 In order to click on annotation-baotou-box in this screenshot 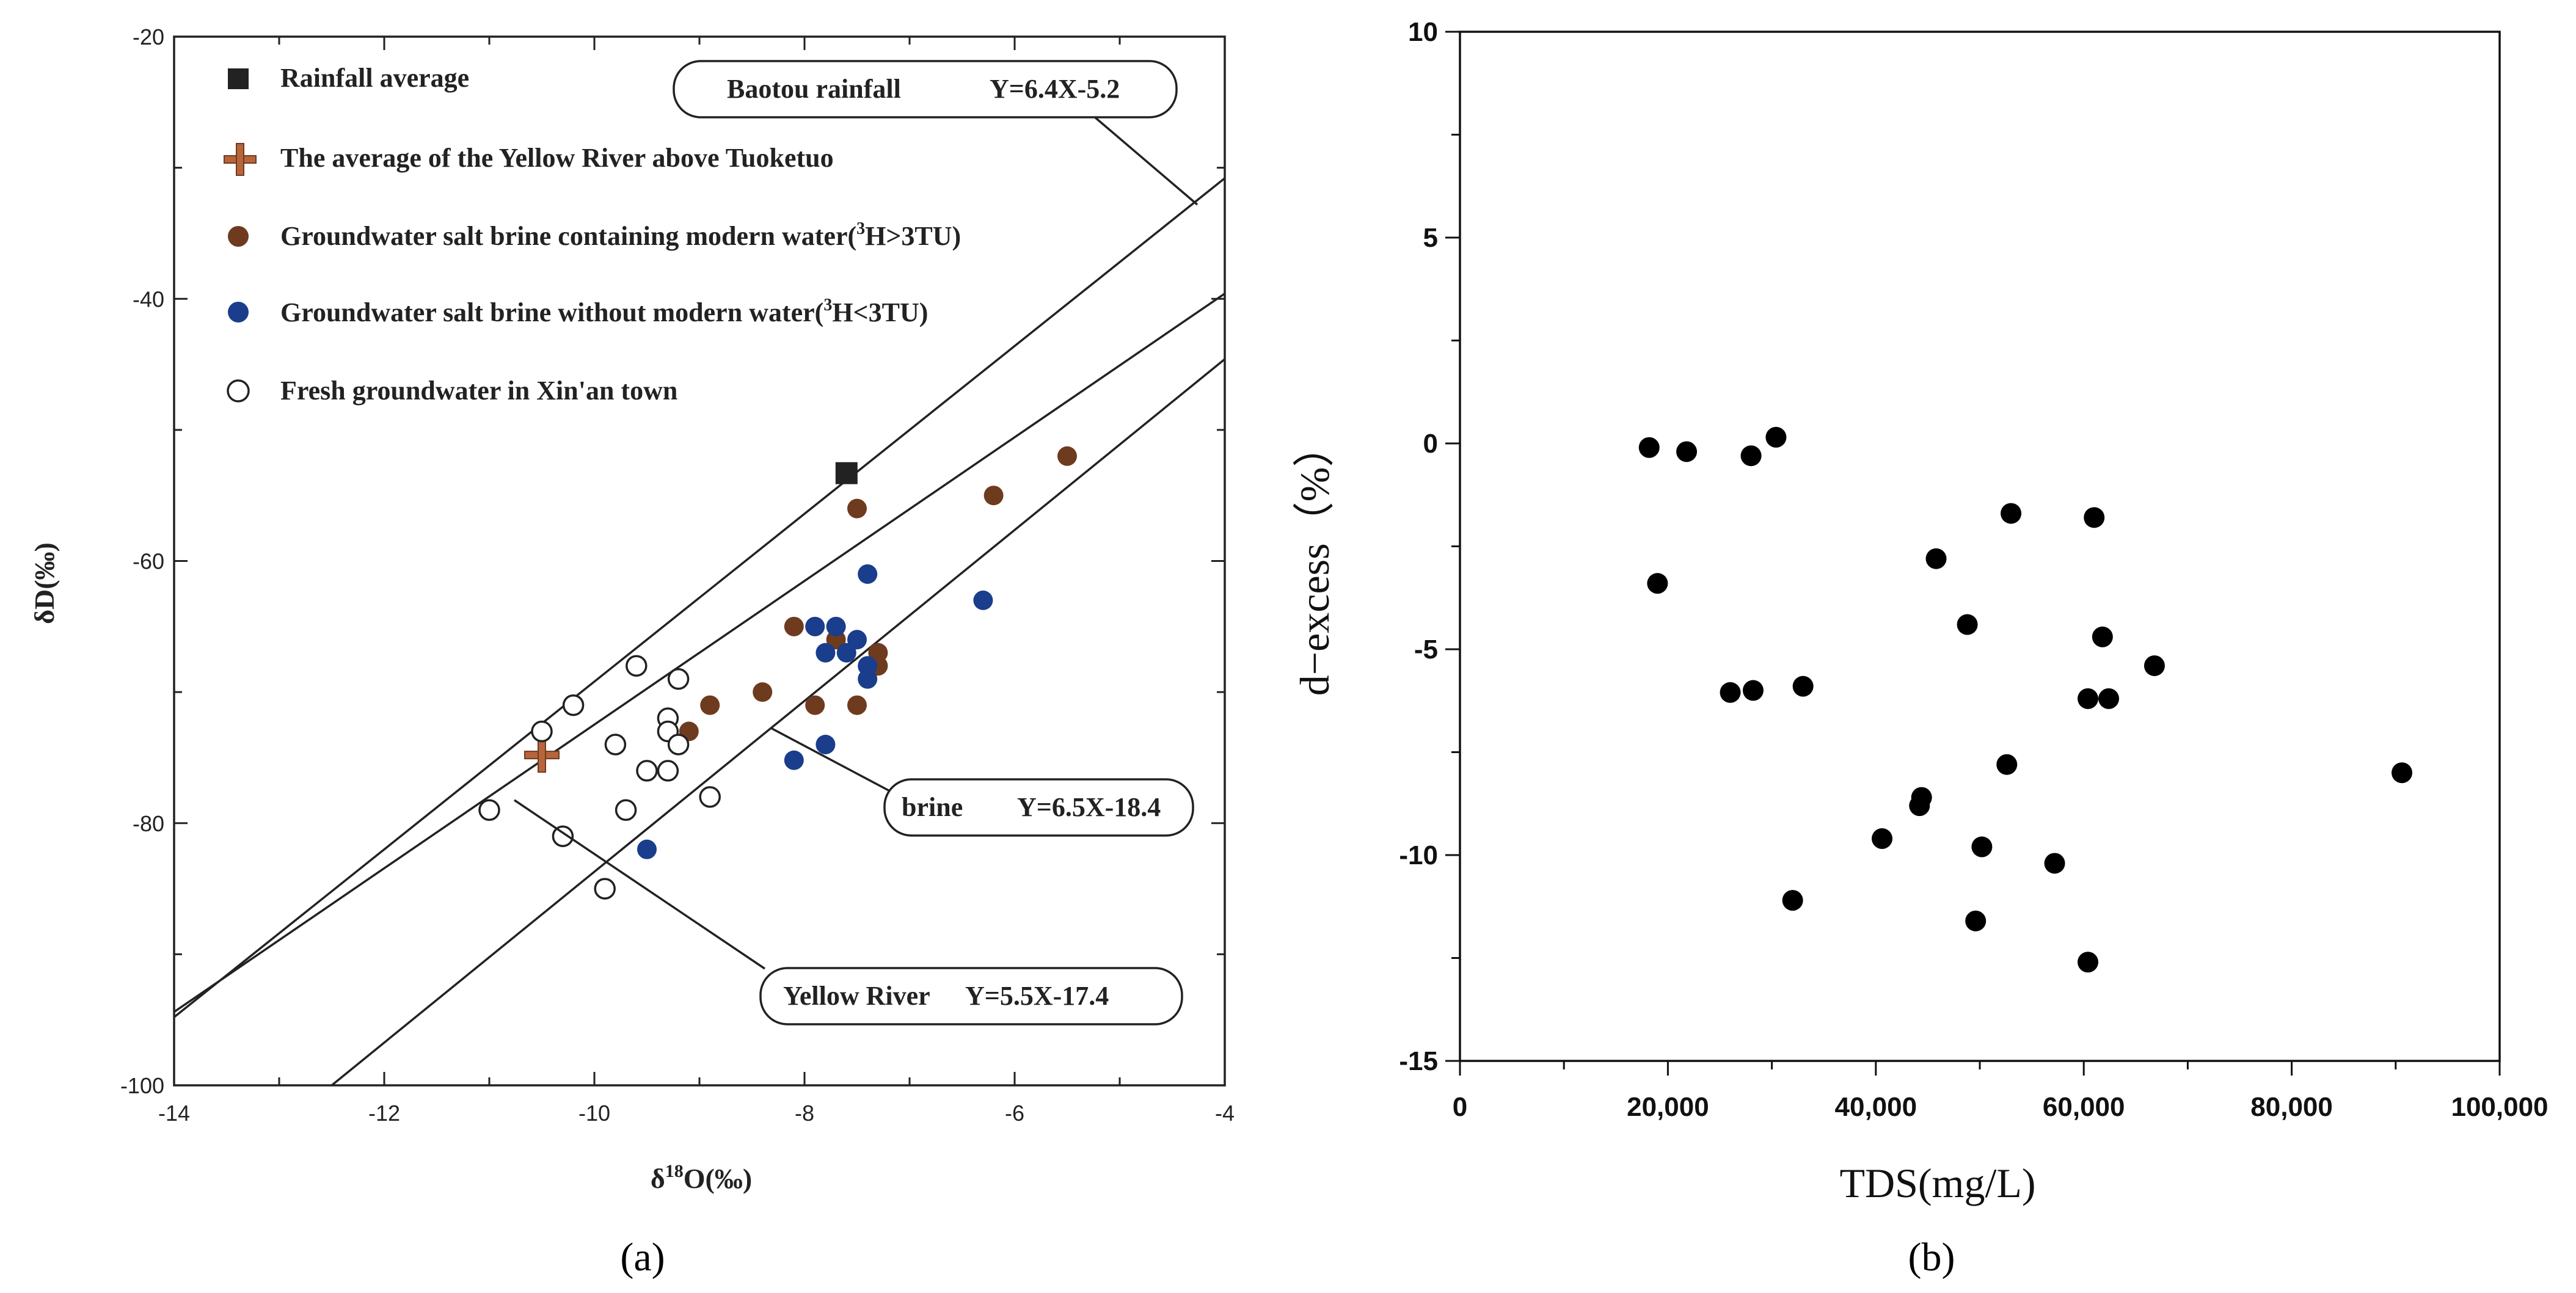, I will do `click(925, 89)`.